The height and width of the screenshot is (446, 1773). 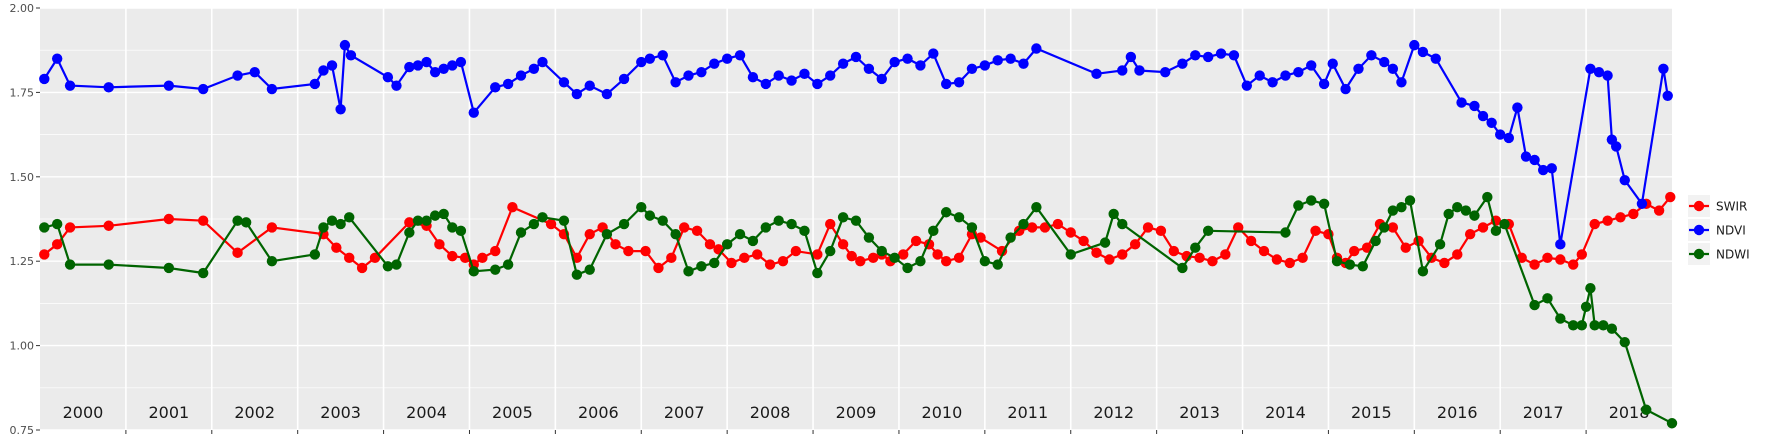 I want to click on legend-item-swir: SWIR, so click(x=1717, y=206).